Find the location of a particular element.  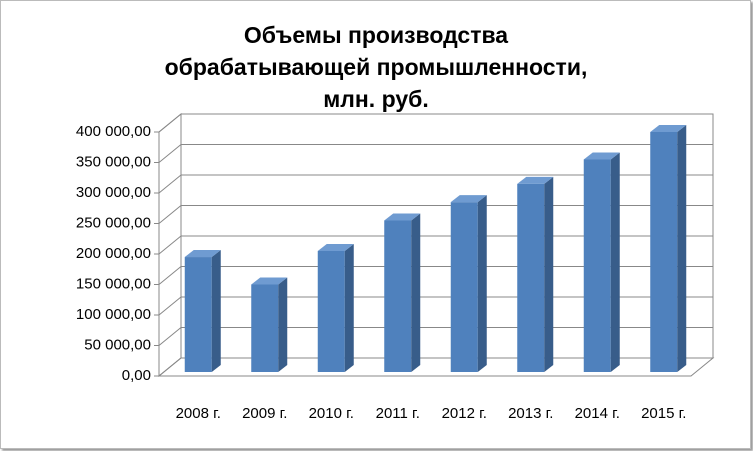

x-tick-label: 2009 г. is located at coordinates (264, 413).